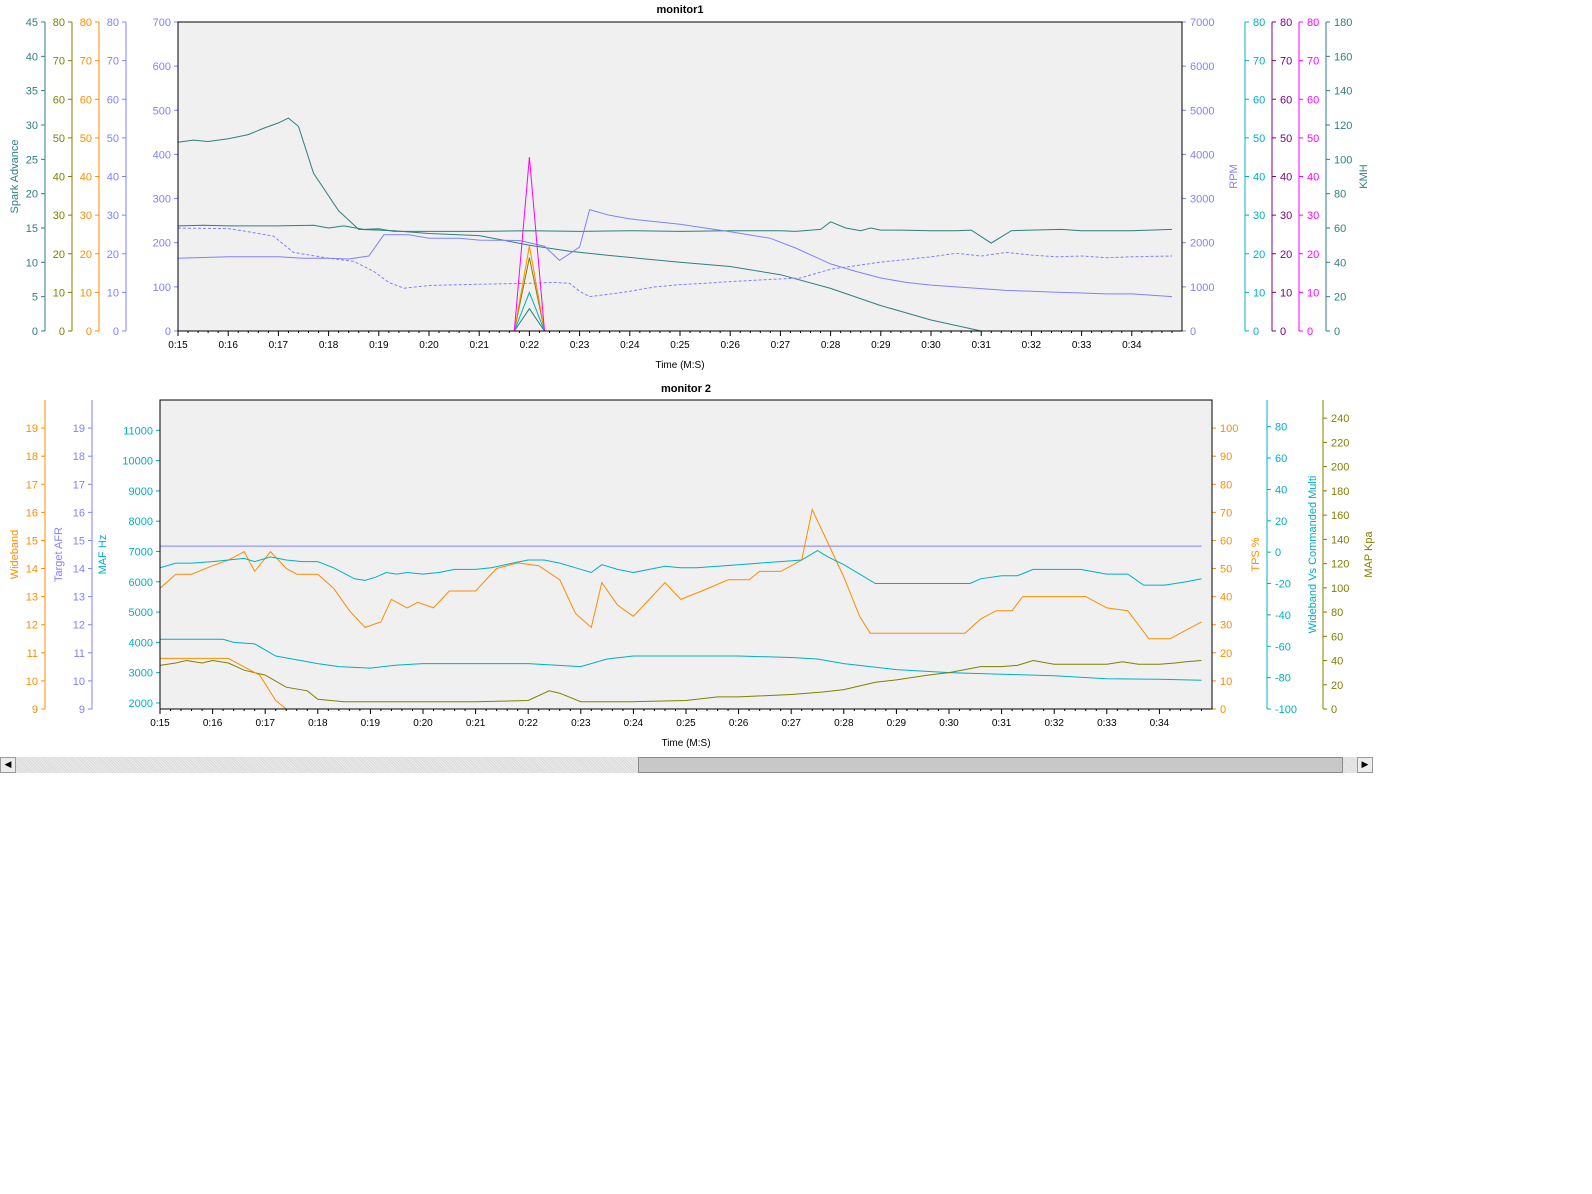  What do you see at coordinates (730, 345) in the screenshot?
I see `x-tick-label: 0:26` at bounding box center [730, 345].